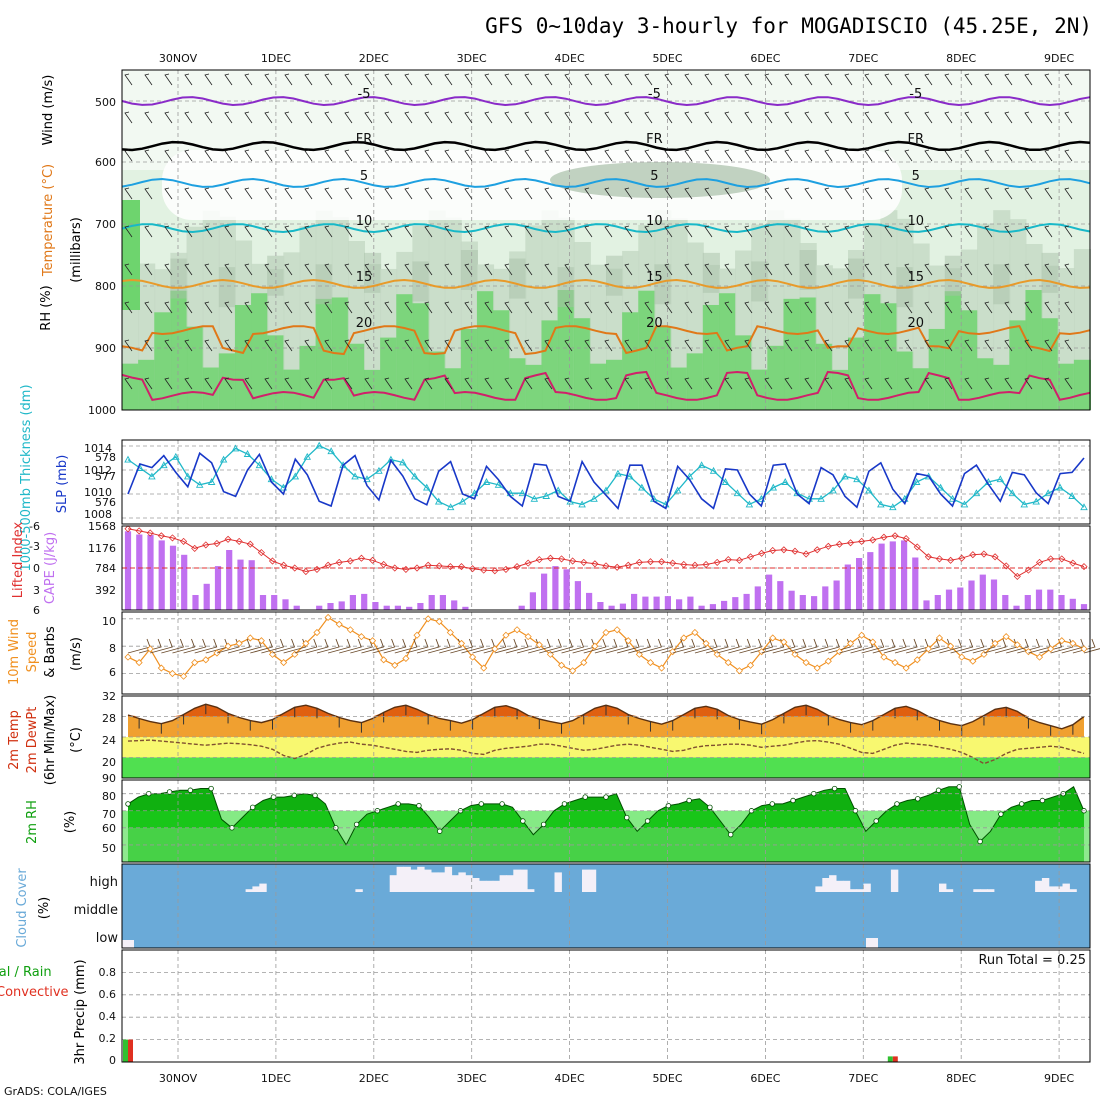 This screenshot has height=1100, width=1100. I want to click on isotherm-line, so click(606, 183).